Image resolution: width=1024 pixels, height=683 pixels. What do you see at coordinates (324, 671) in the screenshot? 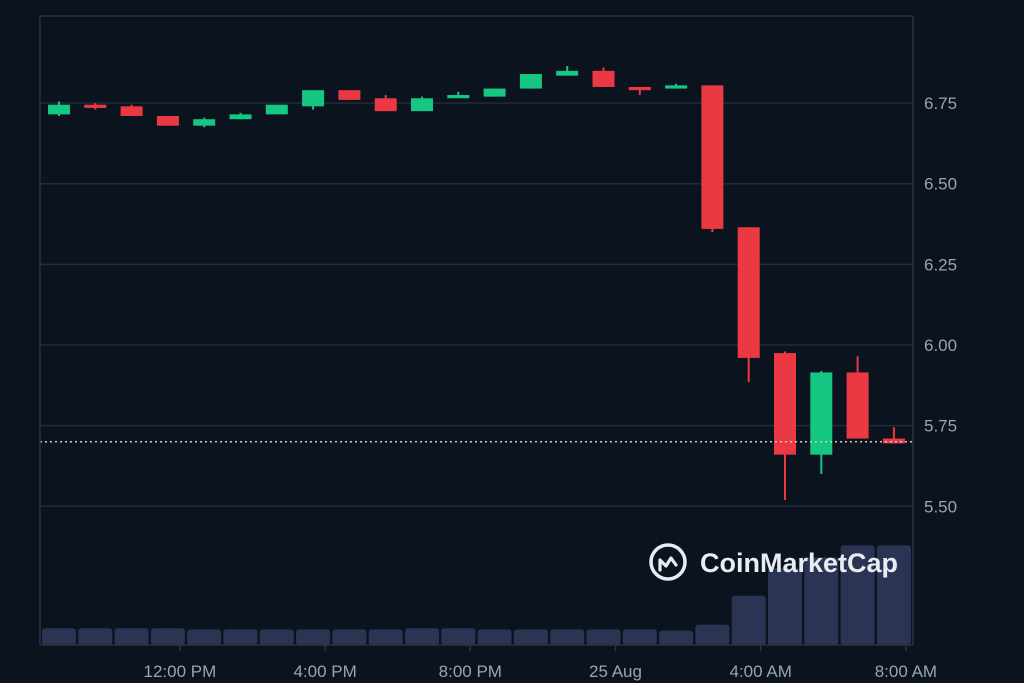
I see `x-tick-label: 4:00 PM` at bounding box center [324, 671].